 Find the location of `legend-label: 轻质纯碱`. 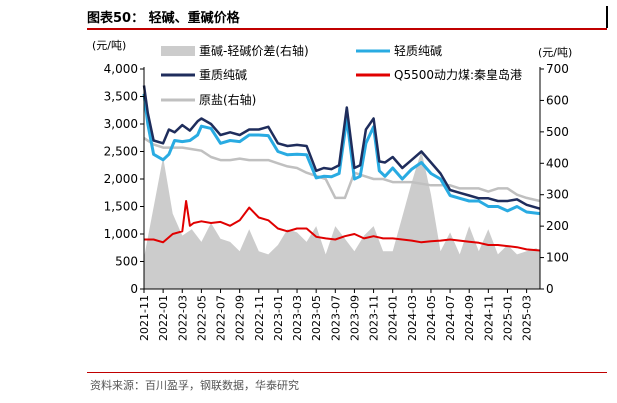

legend-label: 轻质纯碱 is located at coordinates (418, 51).